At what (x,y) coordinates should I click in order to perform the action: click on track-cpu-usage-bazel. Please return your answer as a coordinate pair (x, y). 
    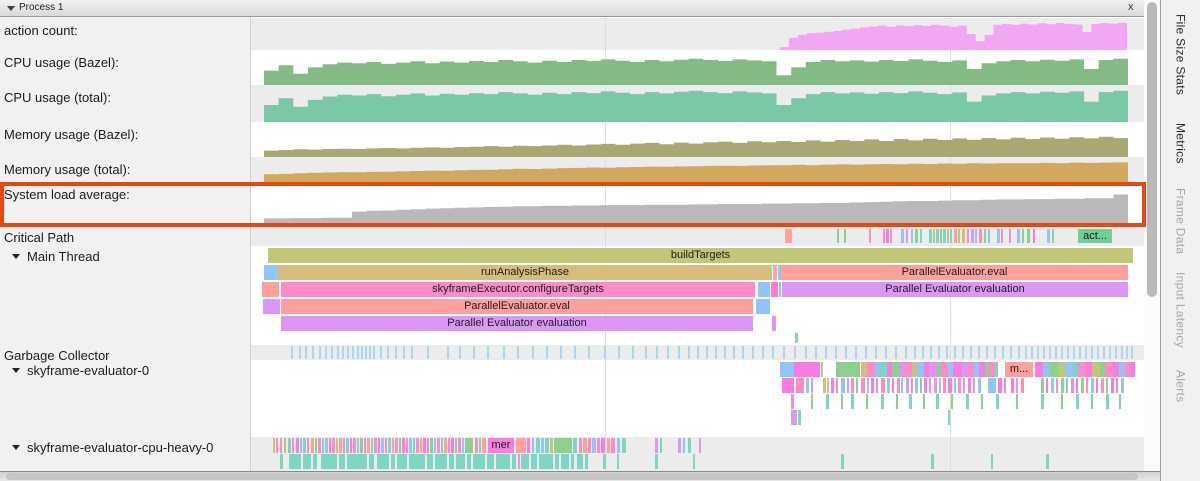
    Looking at the image, I should click on (697, 67).